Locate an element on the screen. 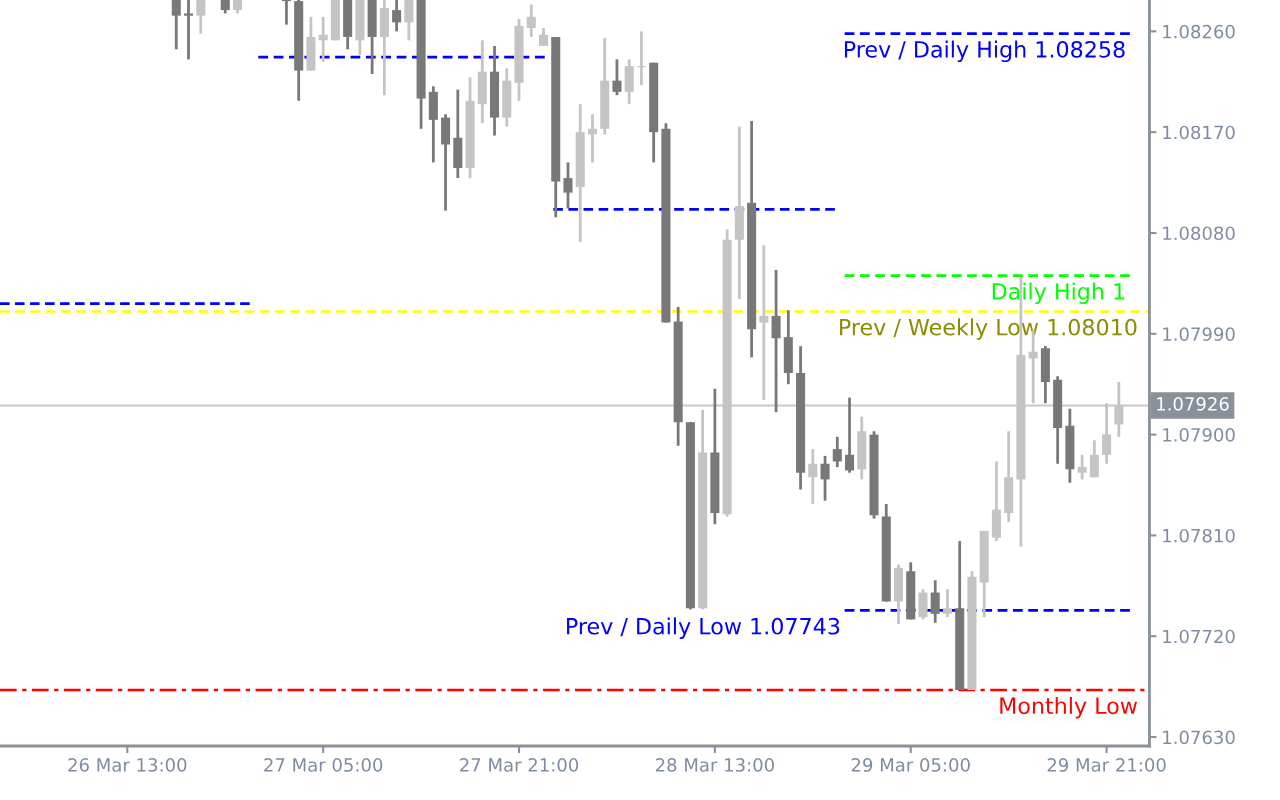 The image size is (1280, 800). ref-line-label: Prev / Weekly Low 1.08010 is located at coordinates (988, 329).